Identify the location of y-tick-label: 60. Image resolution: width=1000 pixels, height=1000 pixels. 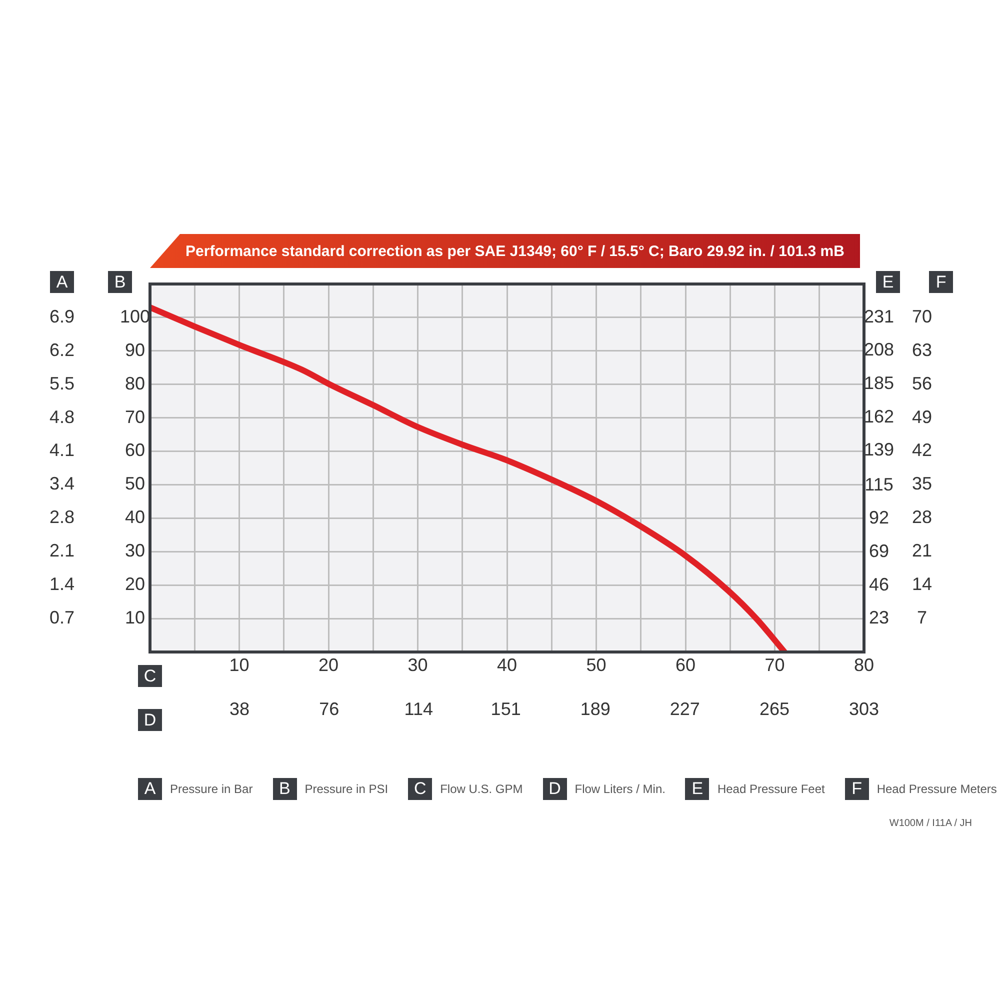
(134, 450).